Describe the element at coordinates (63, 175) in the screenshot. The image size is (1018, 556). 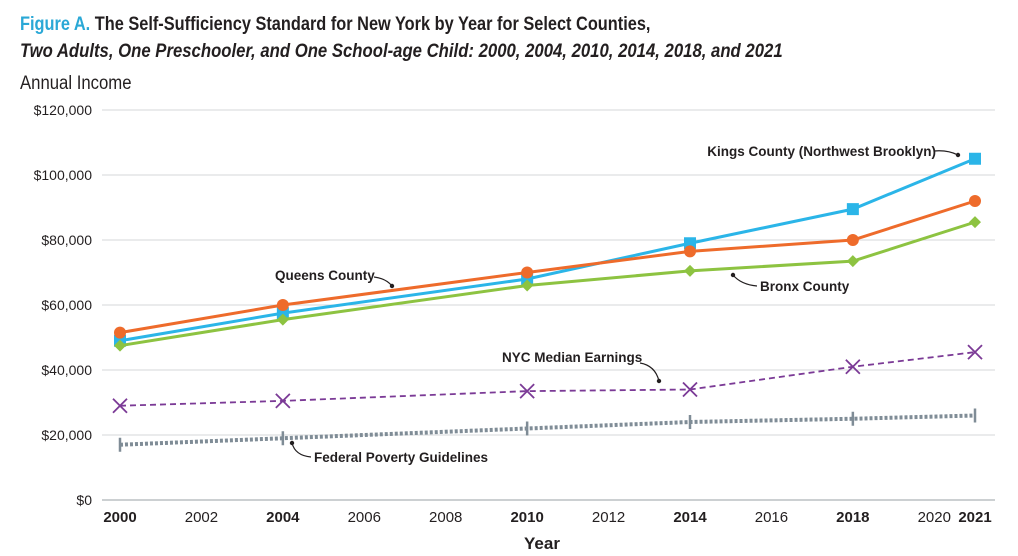
I see `y-tick-label: $100,000` at that location.